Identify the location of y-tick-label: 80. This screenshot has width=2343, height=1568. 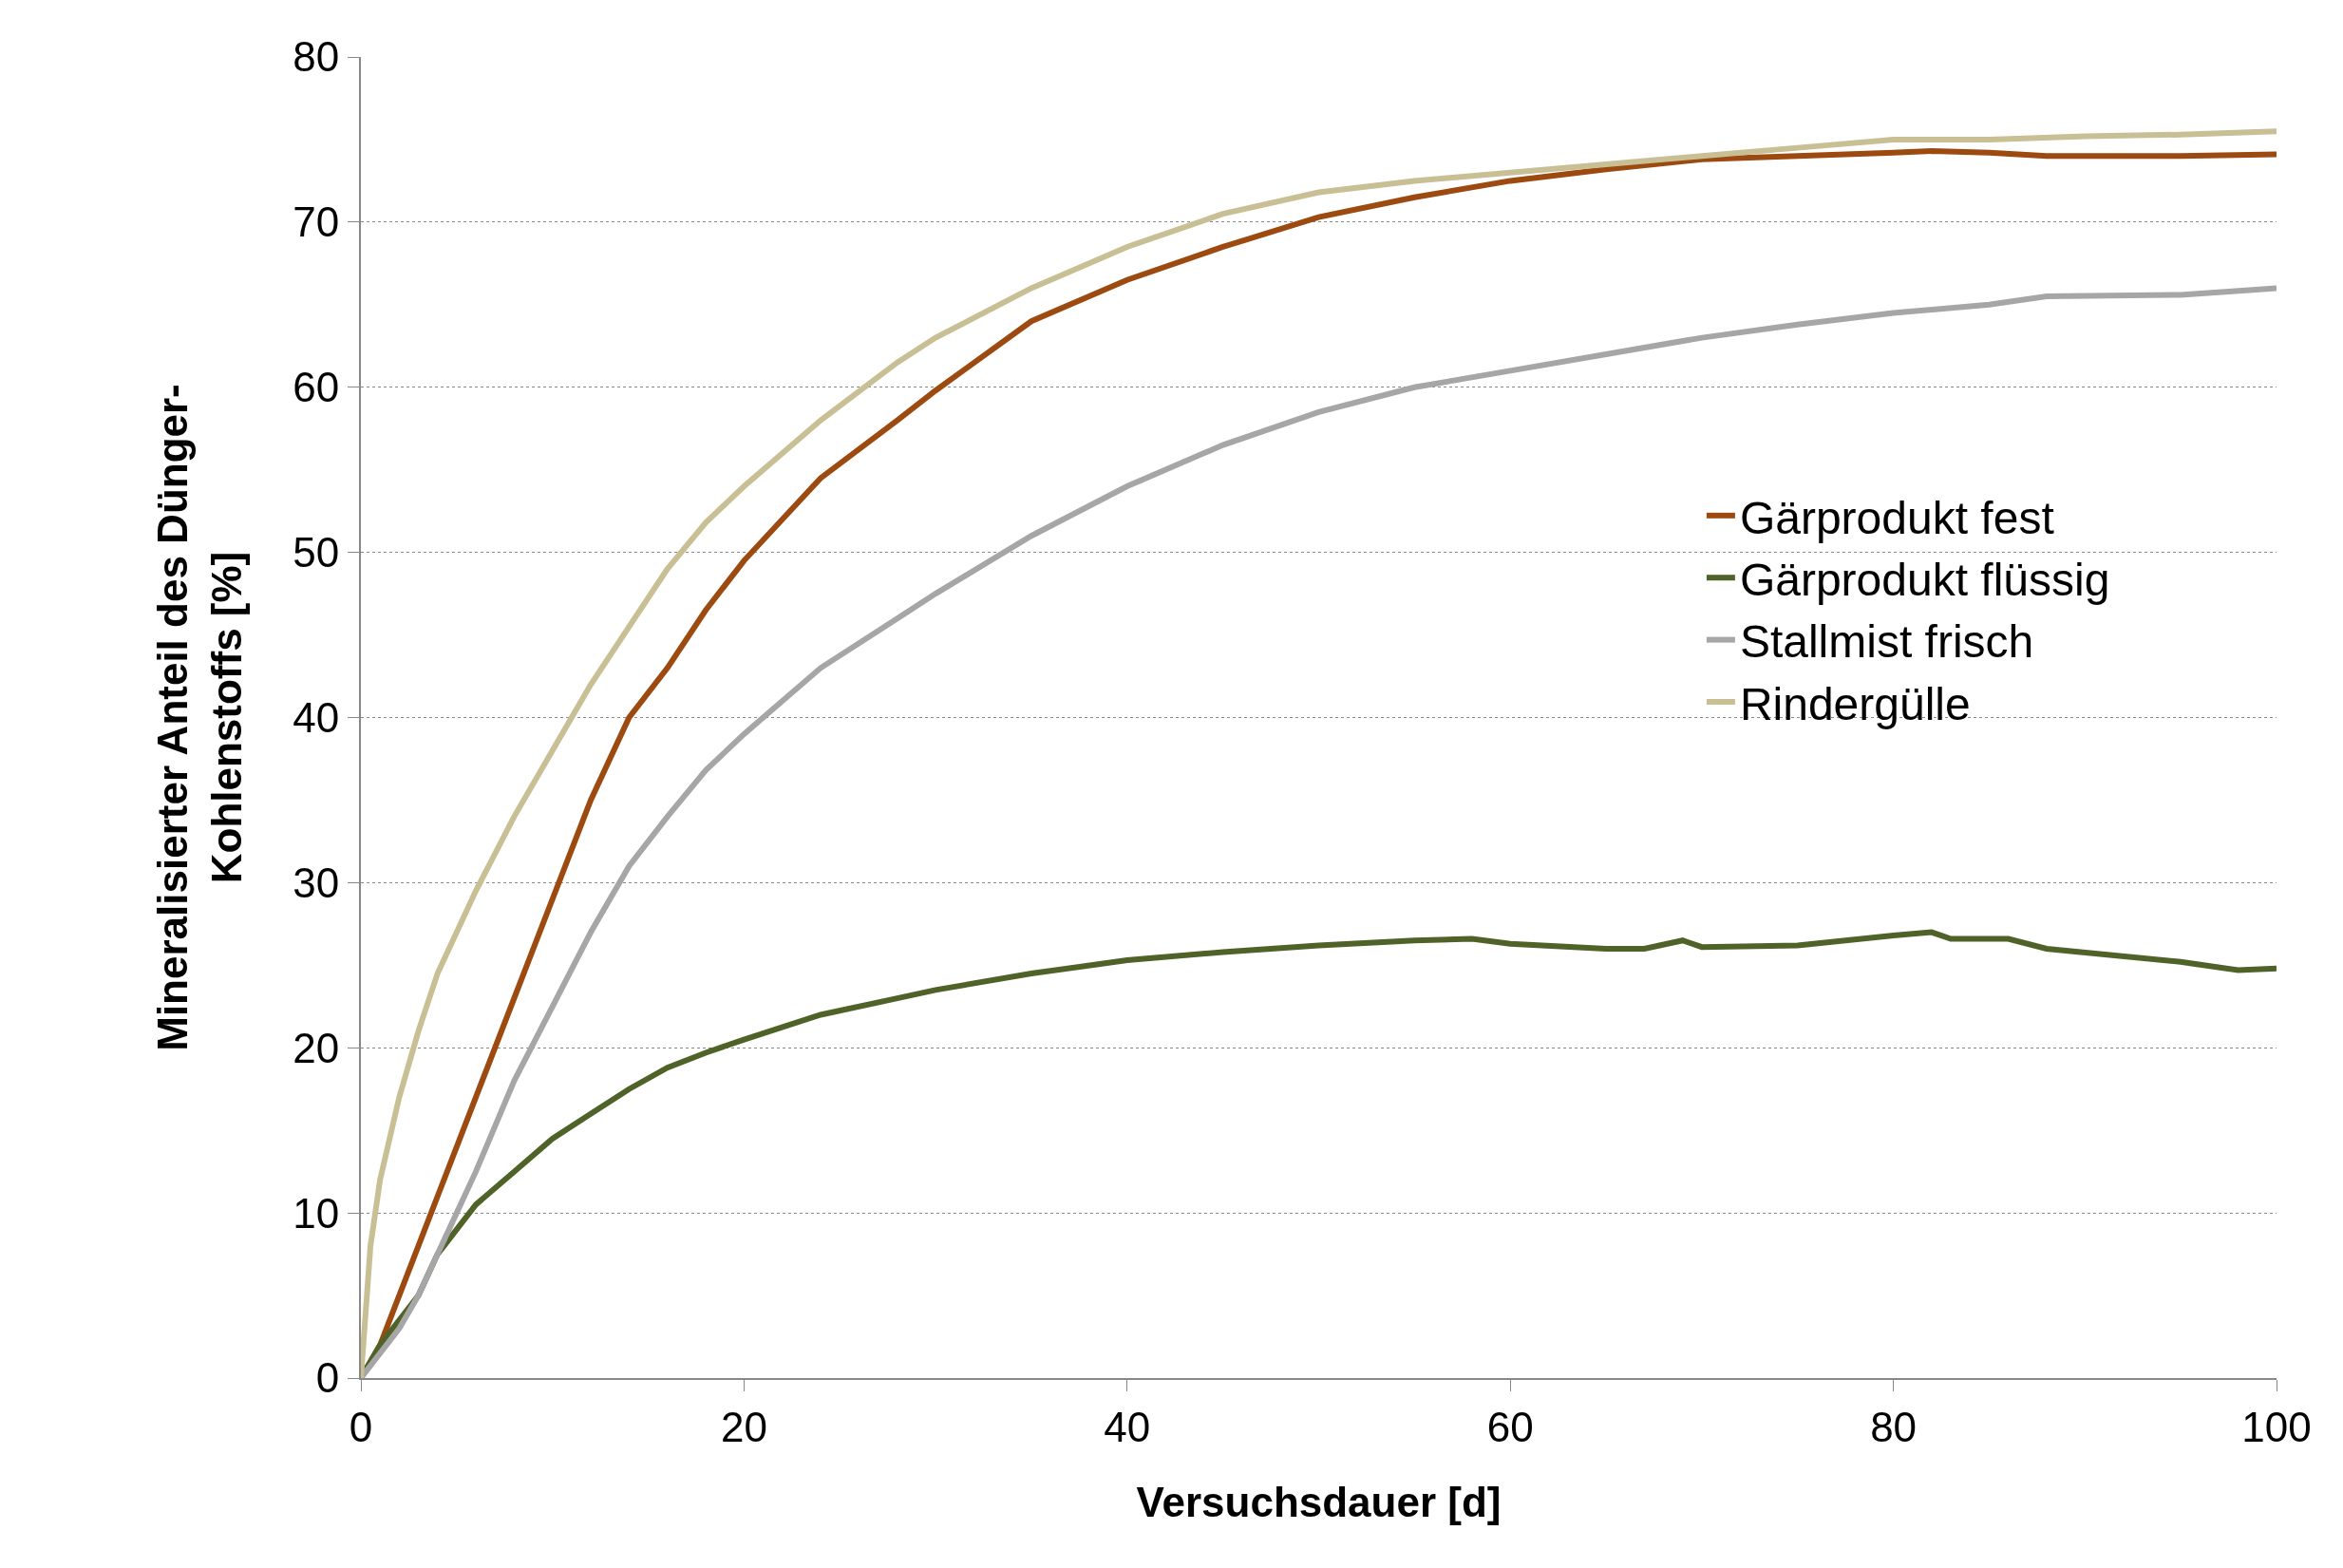
(316, 57).